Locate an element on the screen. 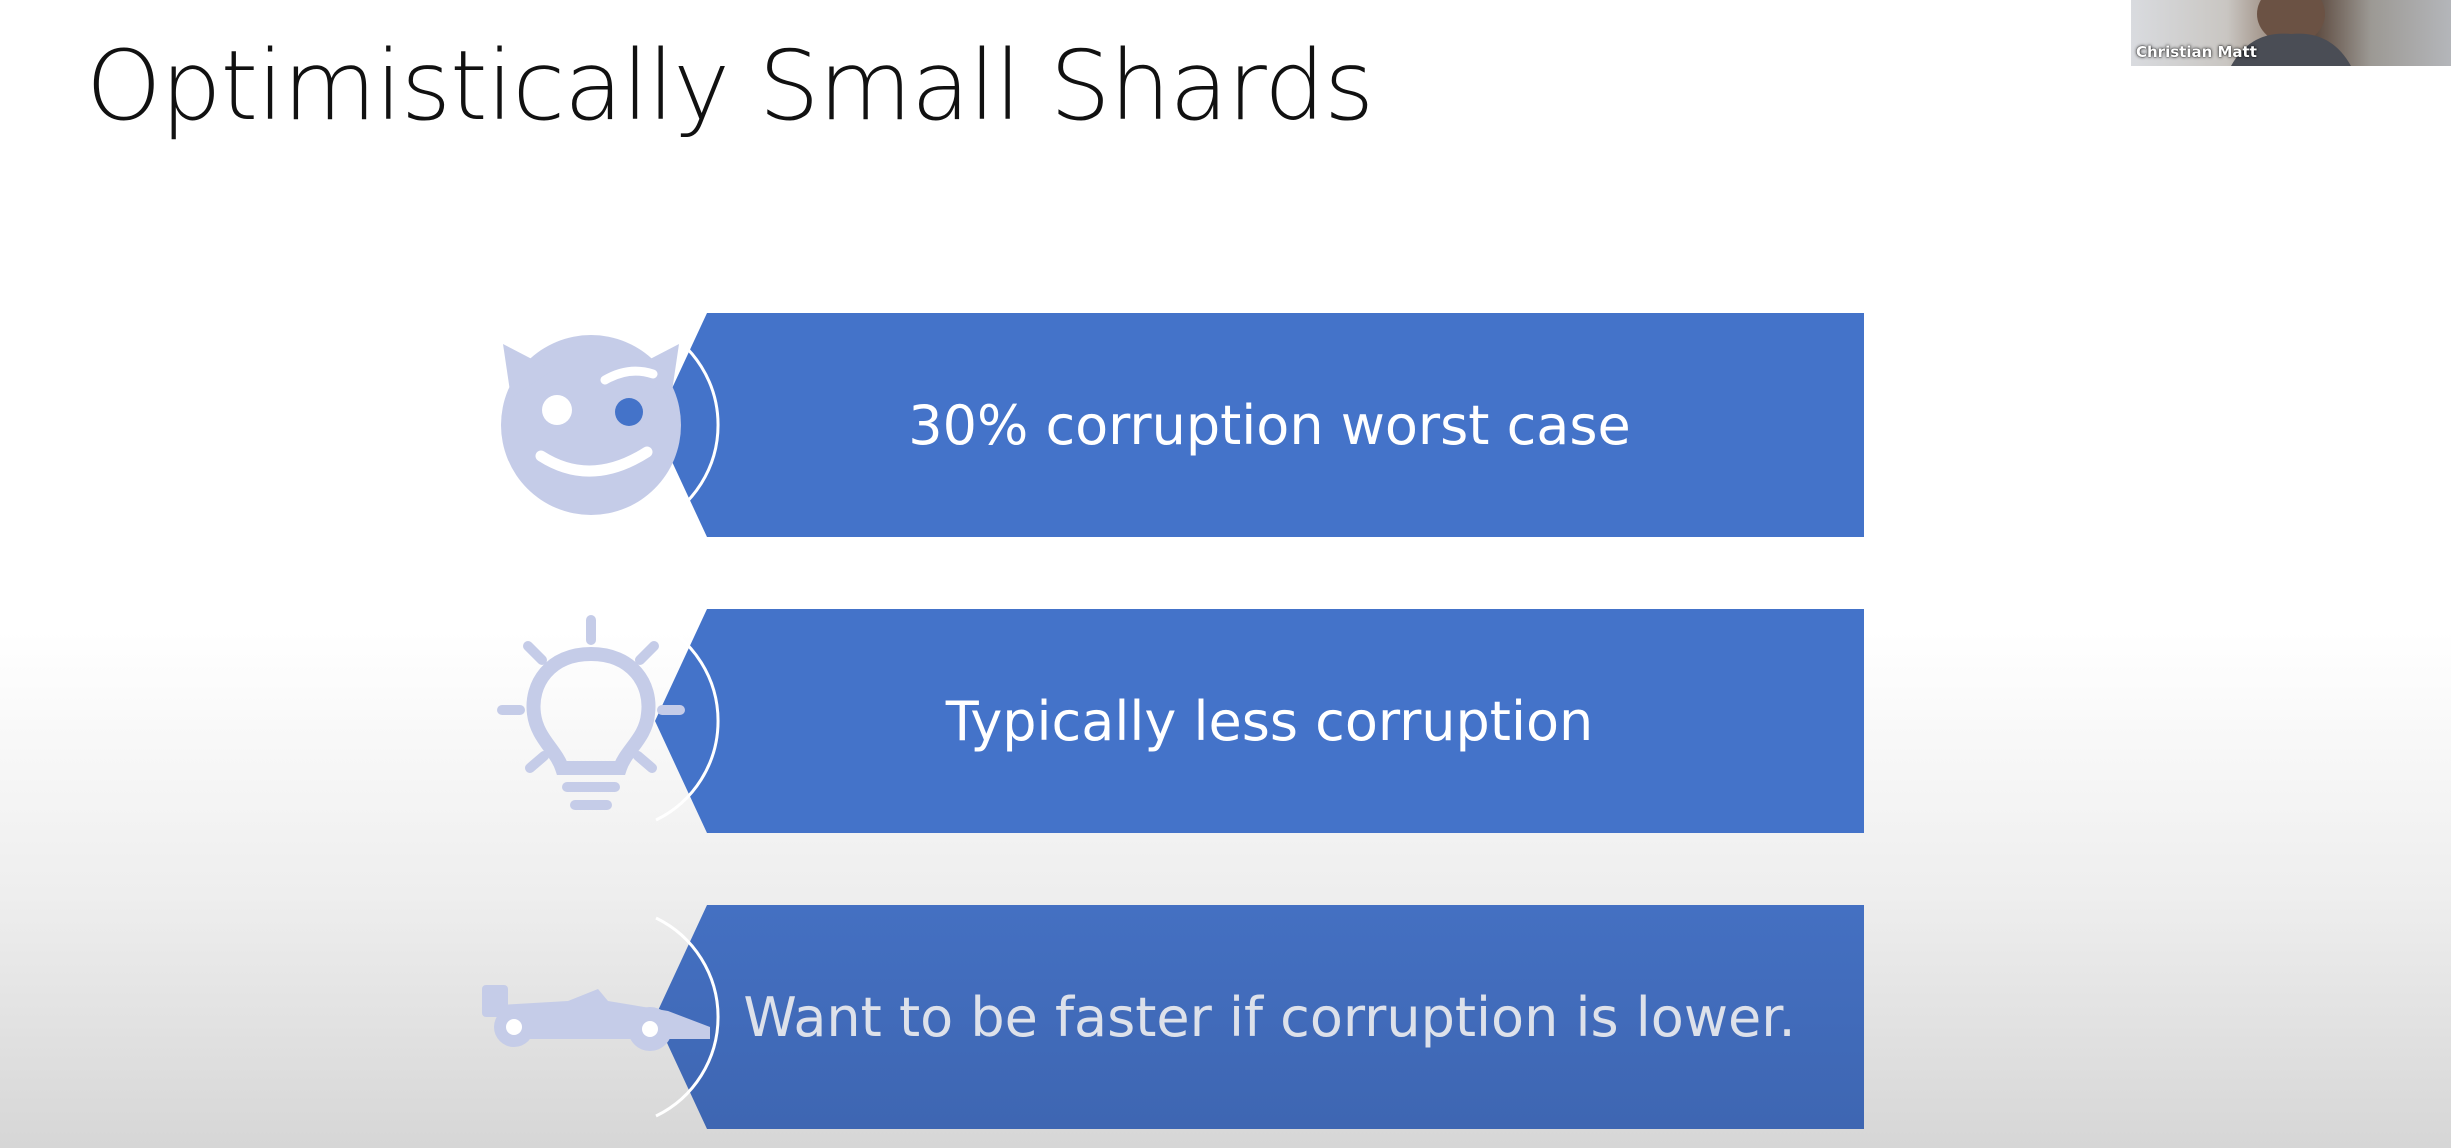 The width and height of the screenshot is (2451, 1148). race-car-icon is located at coordinates (596, 1018).